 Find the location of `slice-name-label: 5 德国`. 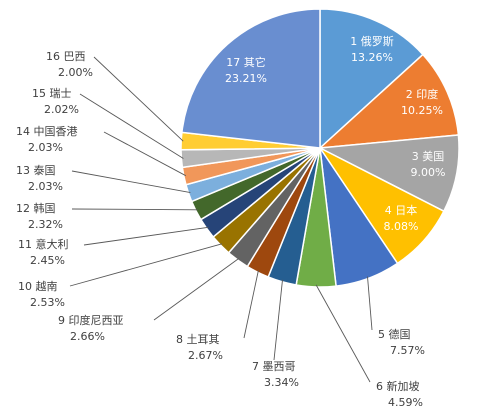

slice-name-label: 5 德国 is located at coordinates (394, 334).